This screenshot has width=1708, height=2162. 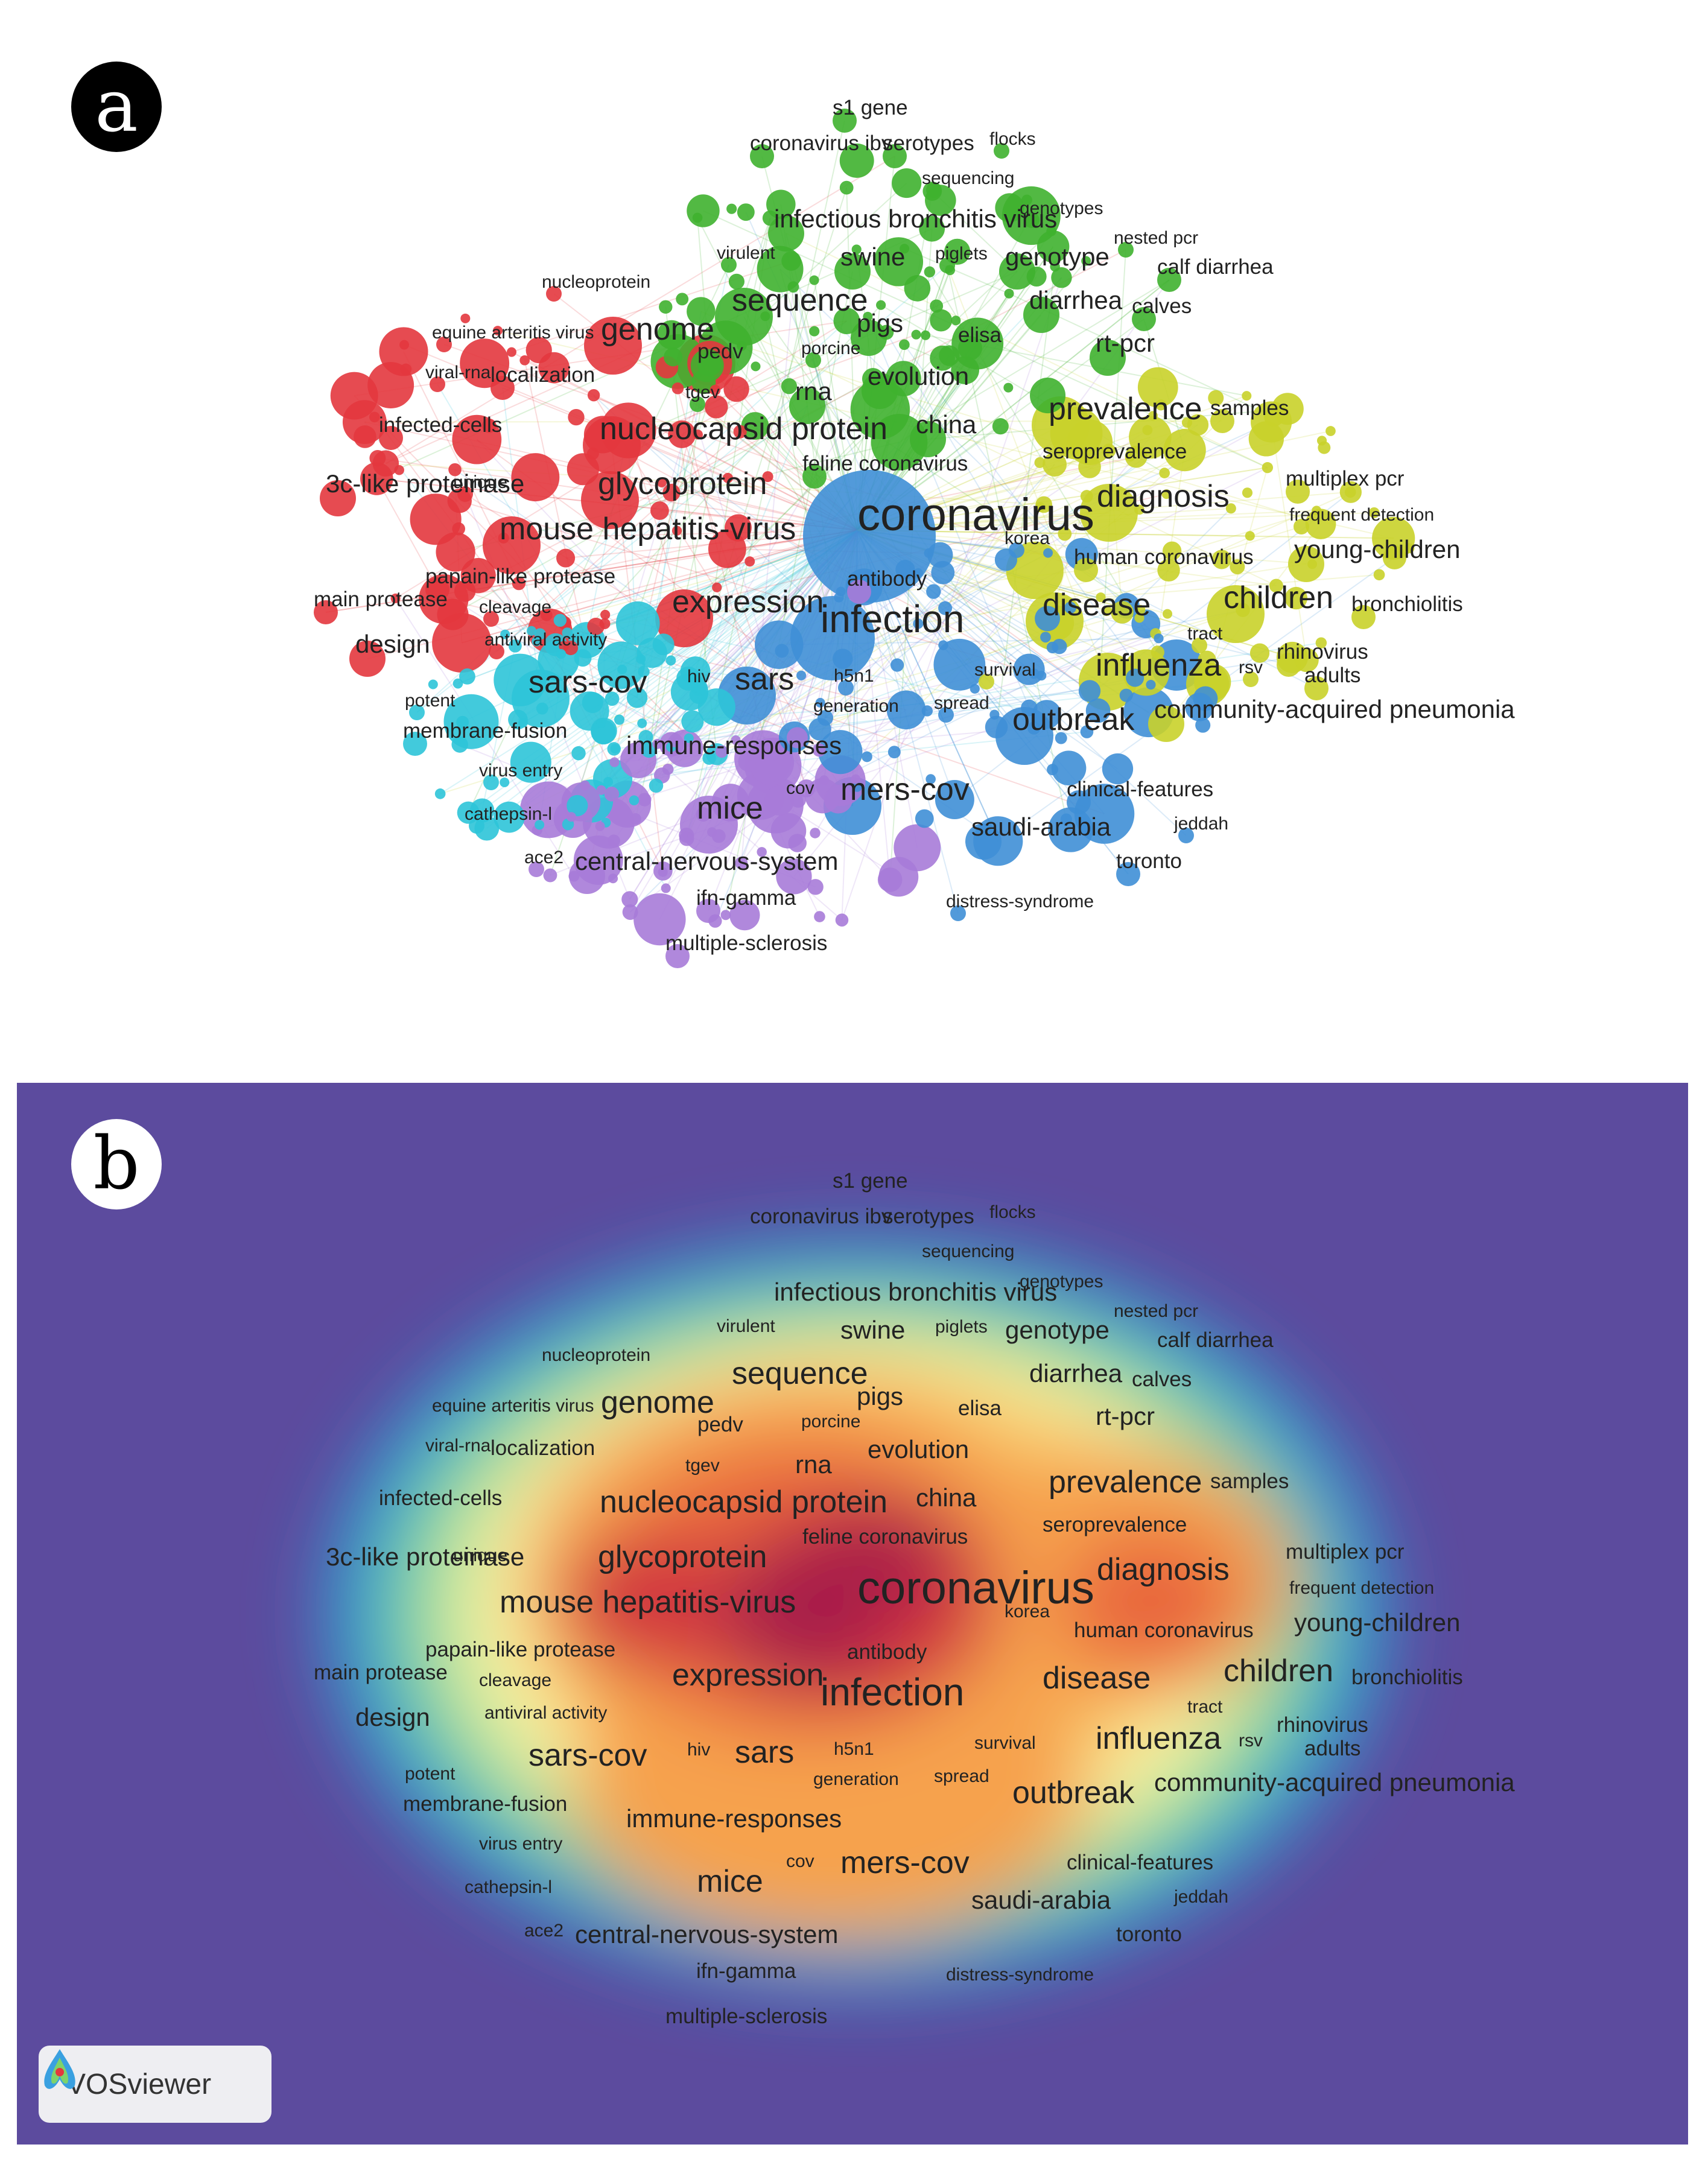 I want to click on term-label: expression, so click(x=748, y=602).